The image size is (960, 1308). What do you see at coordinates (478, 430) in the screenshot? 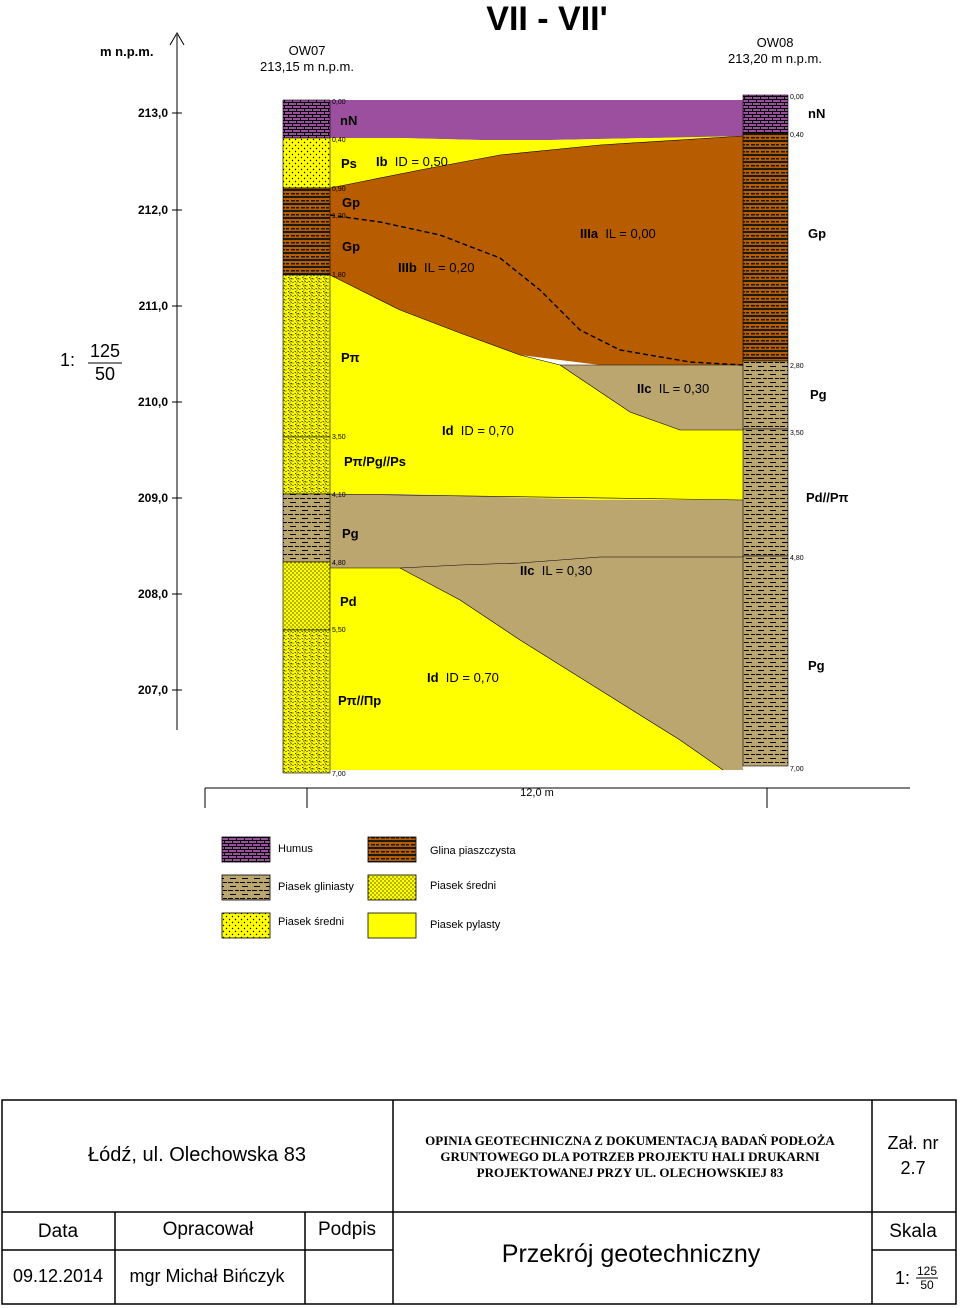
I see `zone-id-1: Id ID = 0,70` at bounding box center [478, 430].